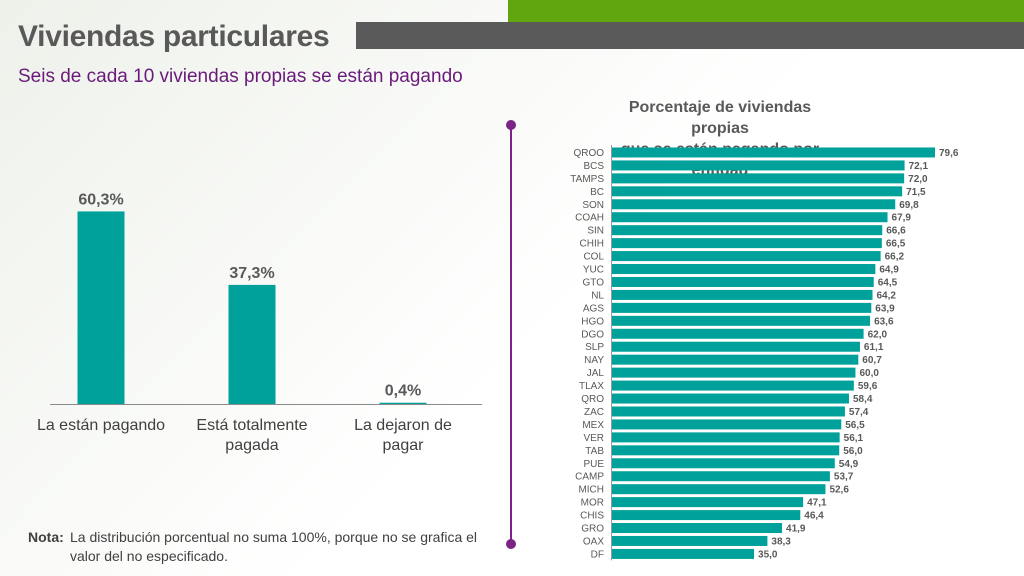 This screenshot has width=1024, height=576. I want to click on entity-category-label: TAB, so click(594, 451).